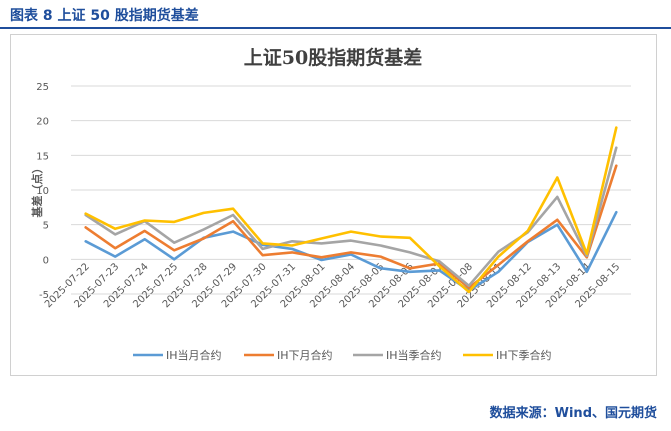 This screenshot has width=671, height=431. I want to click on y-tick-label: 20, so click(42, 122).